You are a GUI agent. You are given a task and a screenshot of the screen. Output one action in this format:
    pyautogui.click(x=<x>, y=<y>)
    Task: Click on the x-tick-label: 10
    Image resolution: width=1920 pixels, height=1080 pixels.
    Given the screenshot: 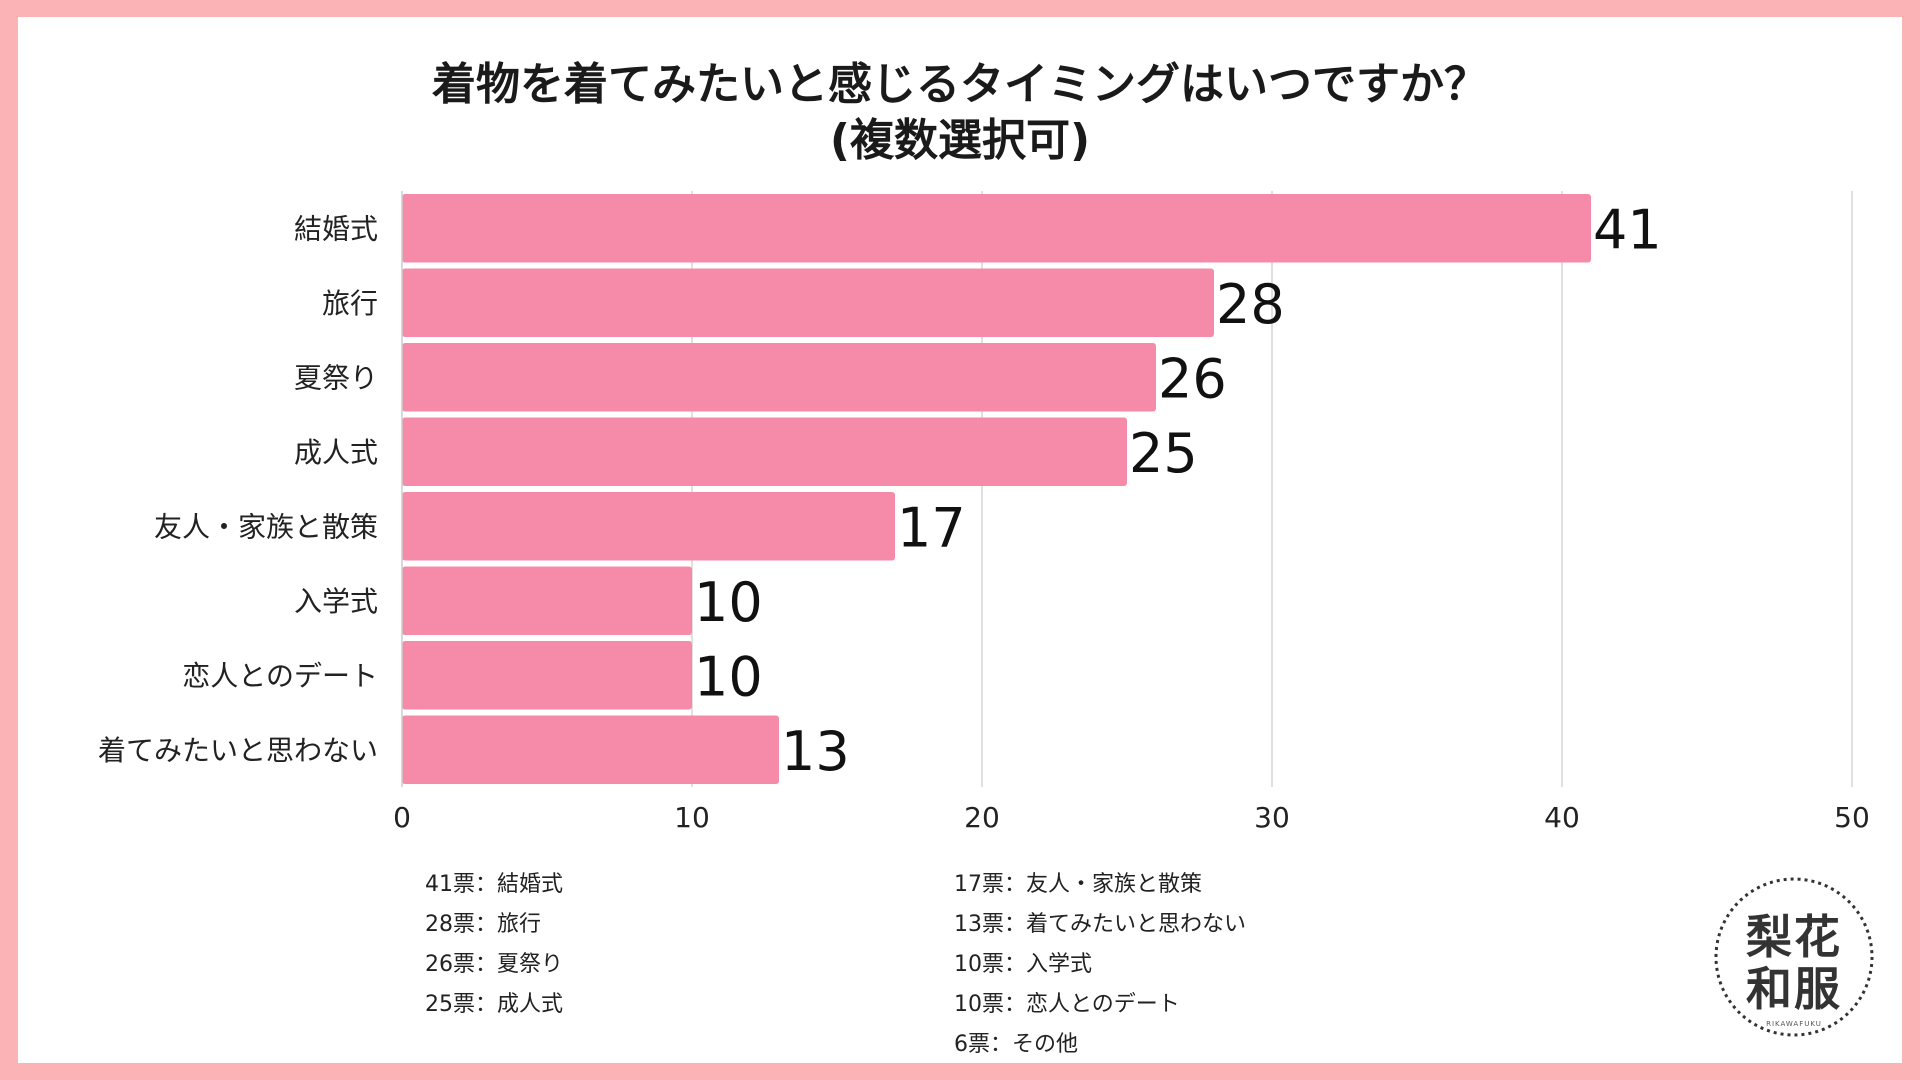 What is the action you would take?
    pyautogui.click(x=692, y=817)
    